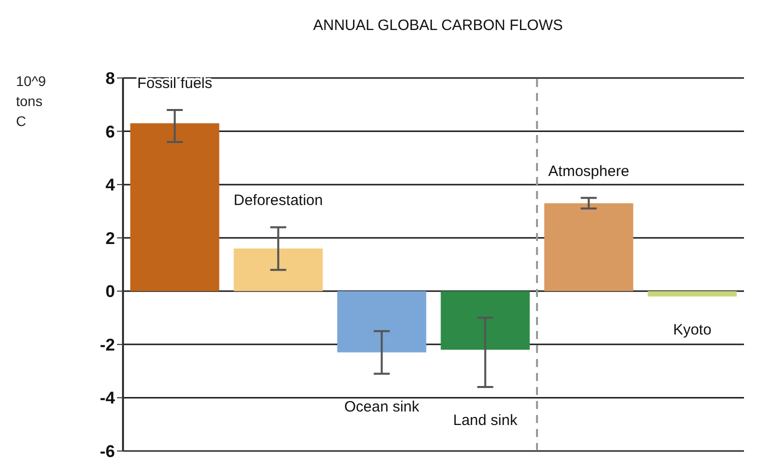  Describe the element at coordinates (108, 398) in the screenshot. I see `y-tick-label: -4` at that location.